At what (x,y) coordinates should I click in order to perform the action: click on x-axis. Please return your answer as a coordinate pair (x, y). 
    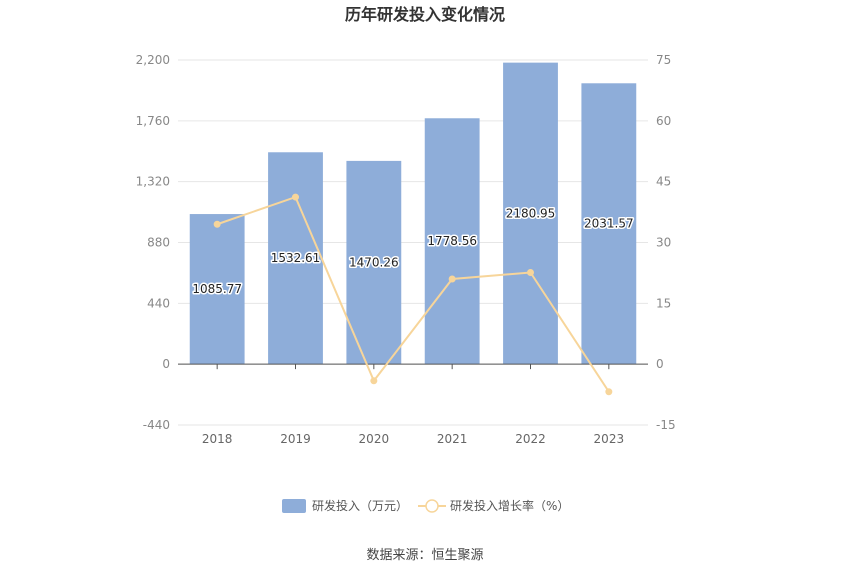
    Looking at the image, I should click on (413, 366).